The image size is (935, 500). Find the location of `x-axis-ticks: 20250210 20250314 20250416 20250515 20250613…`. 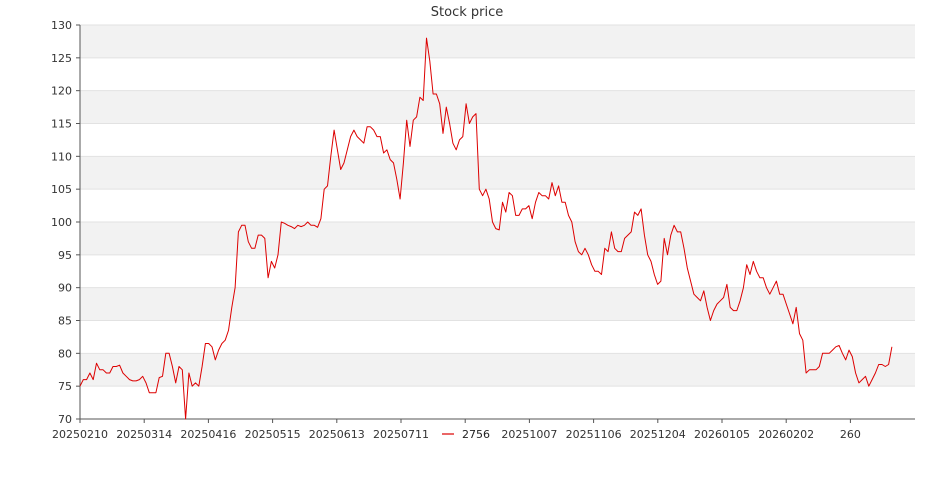

x-axis-ticks: 20250210 20250314 20250416 20250515 20250613… is located at coordinates (456, 430).